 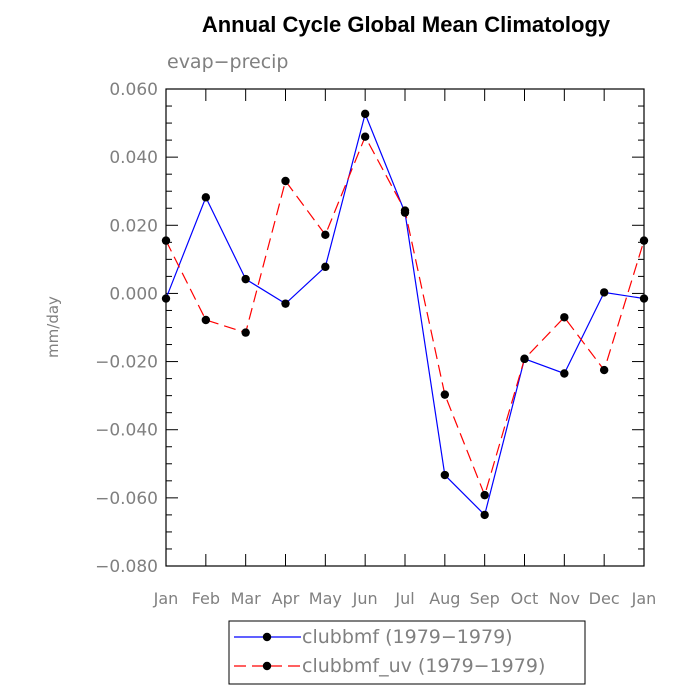 I want to click on chart-subtitle: evap−precip, so click(x=228, y=62).